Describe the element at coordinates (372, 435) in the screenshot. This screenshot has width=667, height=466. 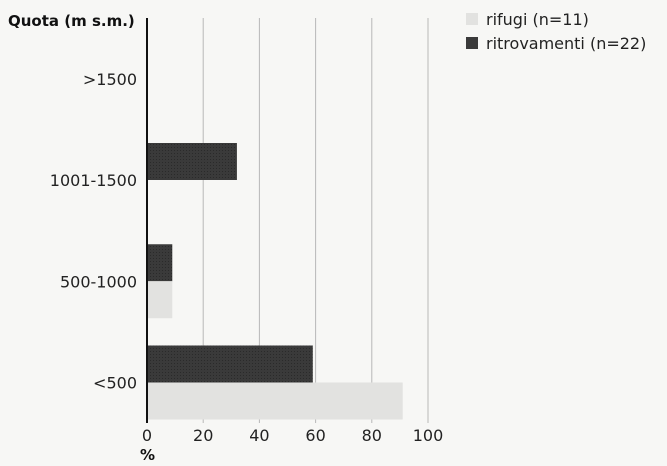
I see `x-tick-label: 80` at that location.